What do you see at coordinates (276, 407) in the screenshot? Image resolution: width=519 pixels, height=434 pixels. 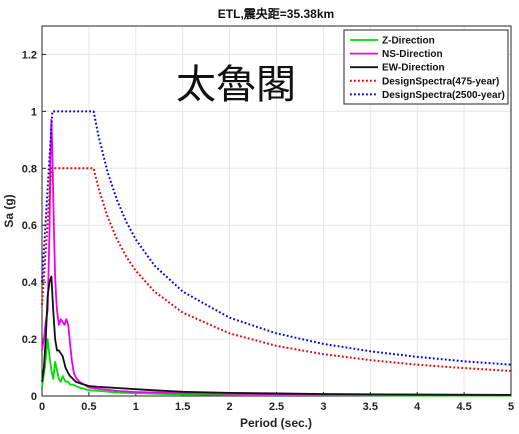 I see `x-tick-label-5: 2.5` at bounding box center [276, 407].